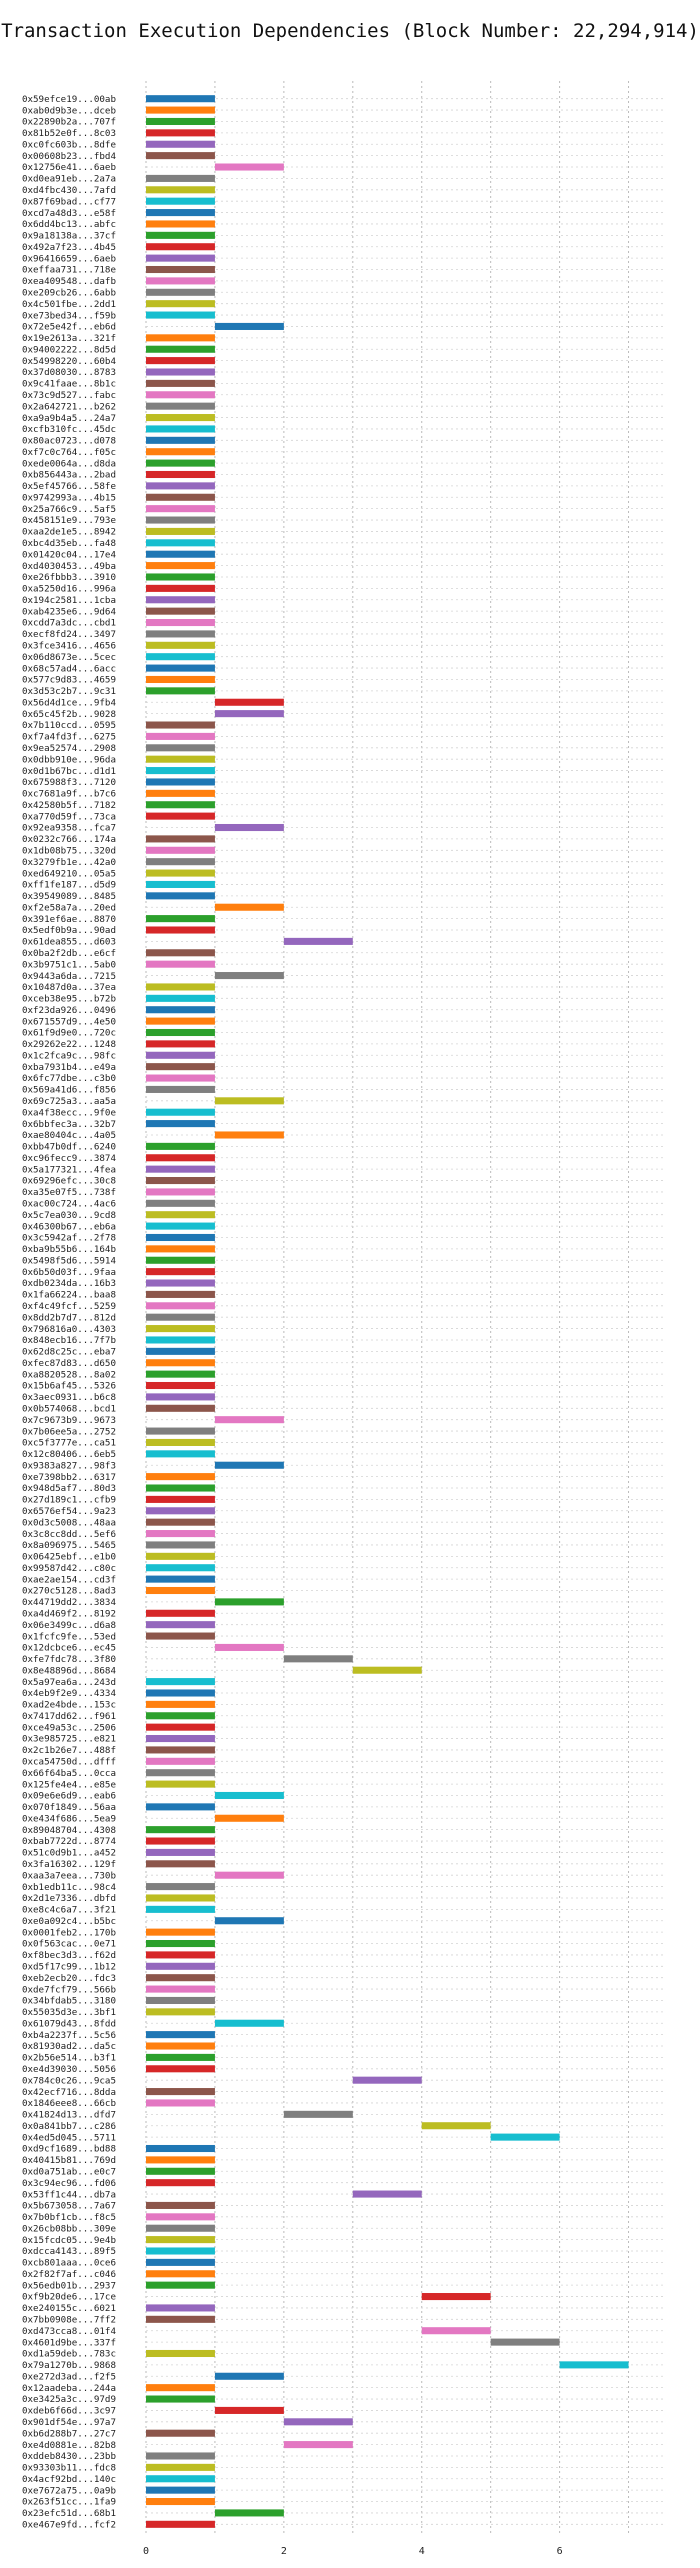 This screenshot has width=700, height=2568. Describe the element at coordinates (69, 1932) in the screenshot. I see `tx-label: 0x0001feb2...170b` at that location.